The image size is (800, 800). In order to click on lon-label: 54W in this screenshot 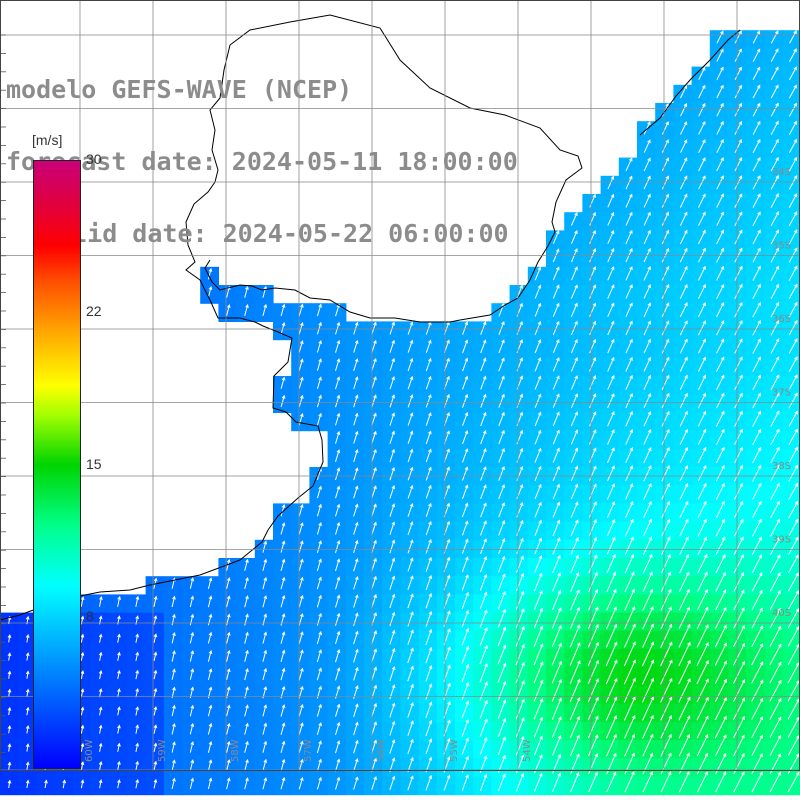, I will do `click(527, 750)`.